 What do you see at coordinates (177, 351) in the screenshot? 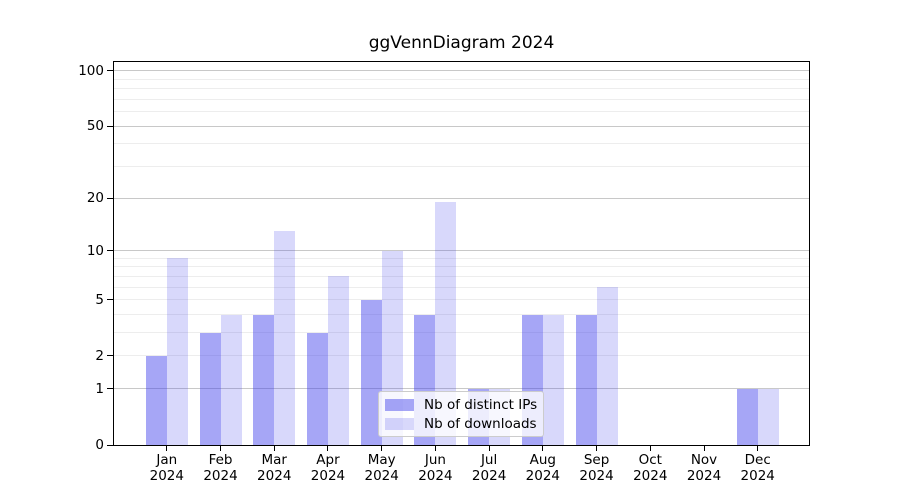
I see `bar-downloads-jan` at bounding box center [177, 351].